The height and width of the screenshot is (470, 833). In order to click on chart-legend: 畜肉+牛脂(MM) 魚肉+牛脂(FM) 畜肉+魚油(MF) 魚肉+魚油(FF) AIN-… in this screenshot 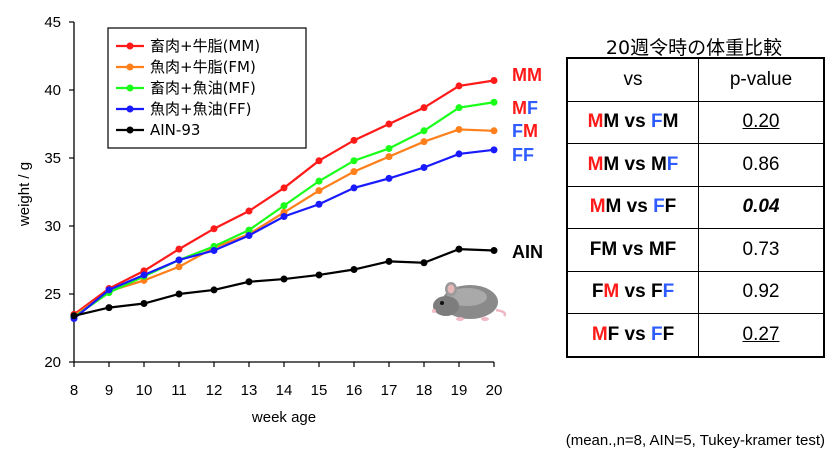, I will do `click(207, 88)`.